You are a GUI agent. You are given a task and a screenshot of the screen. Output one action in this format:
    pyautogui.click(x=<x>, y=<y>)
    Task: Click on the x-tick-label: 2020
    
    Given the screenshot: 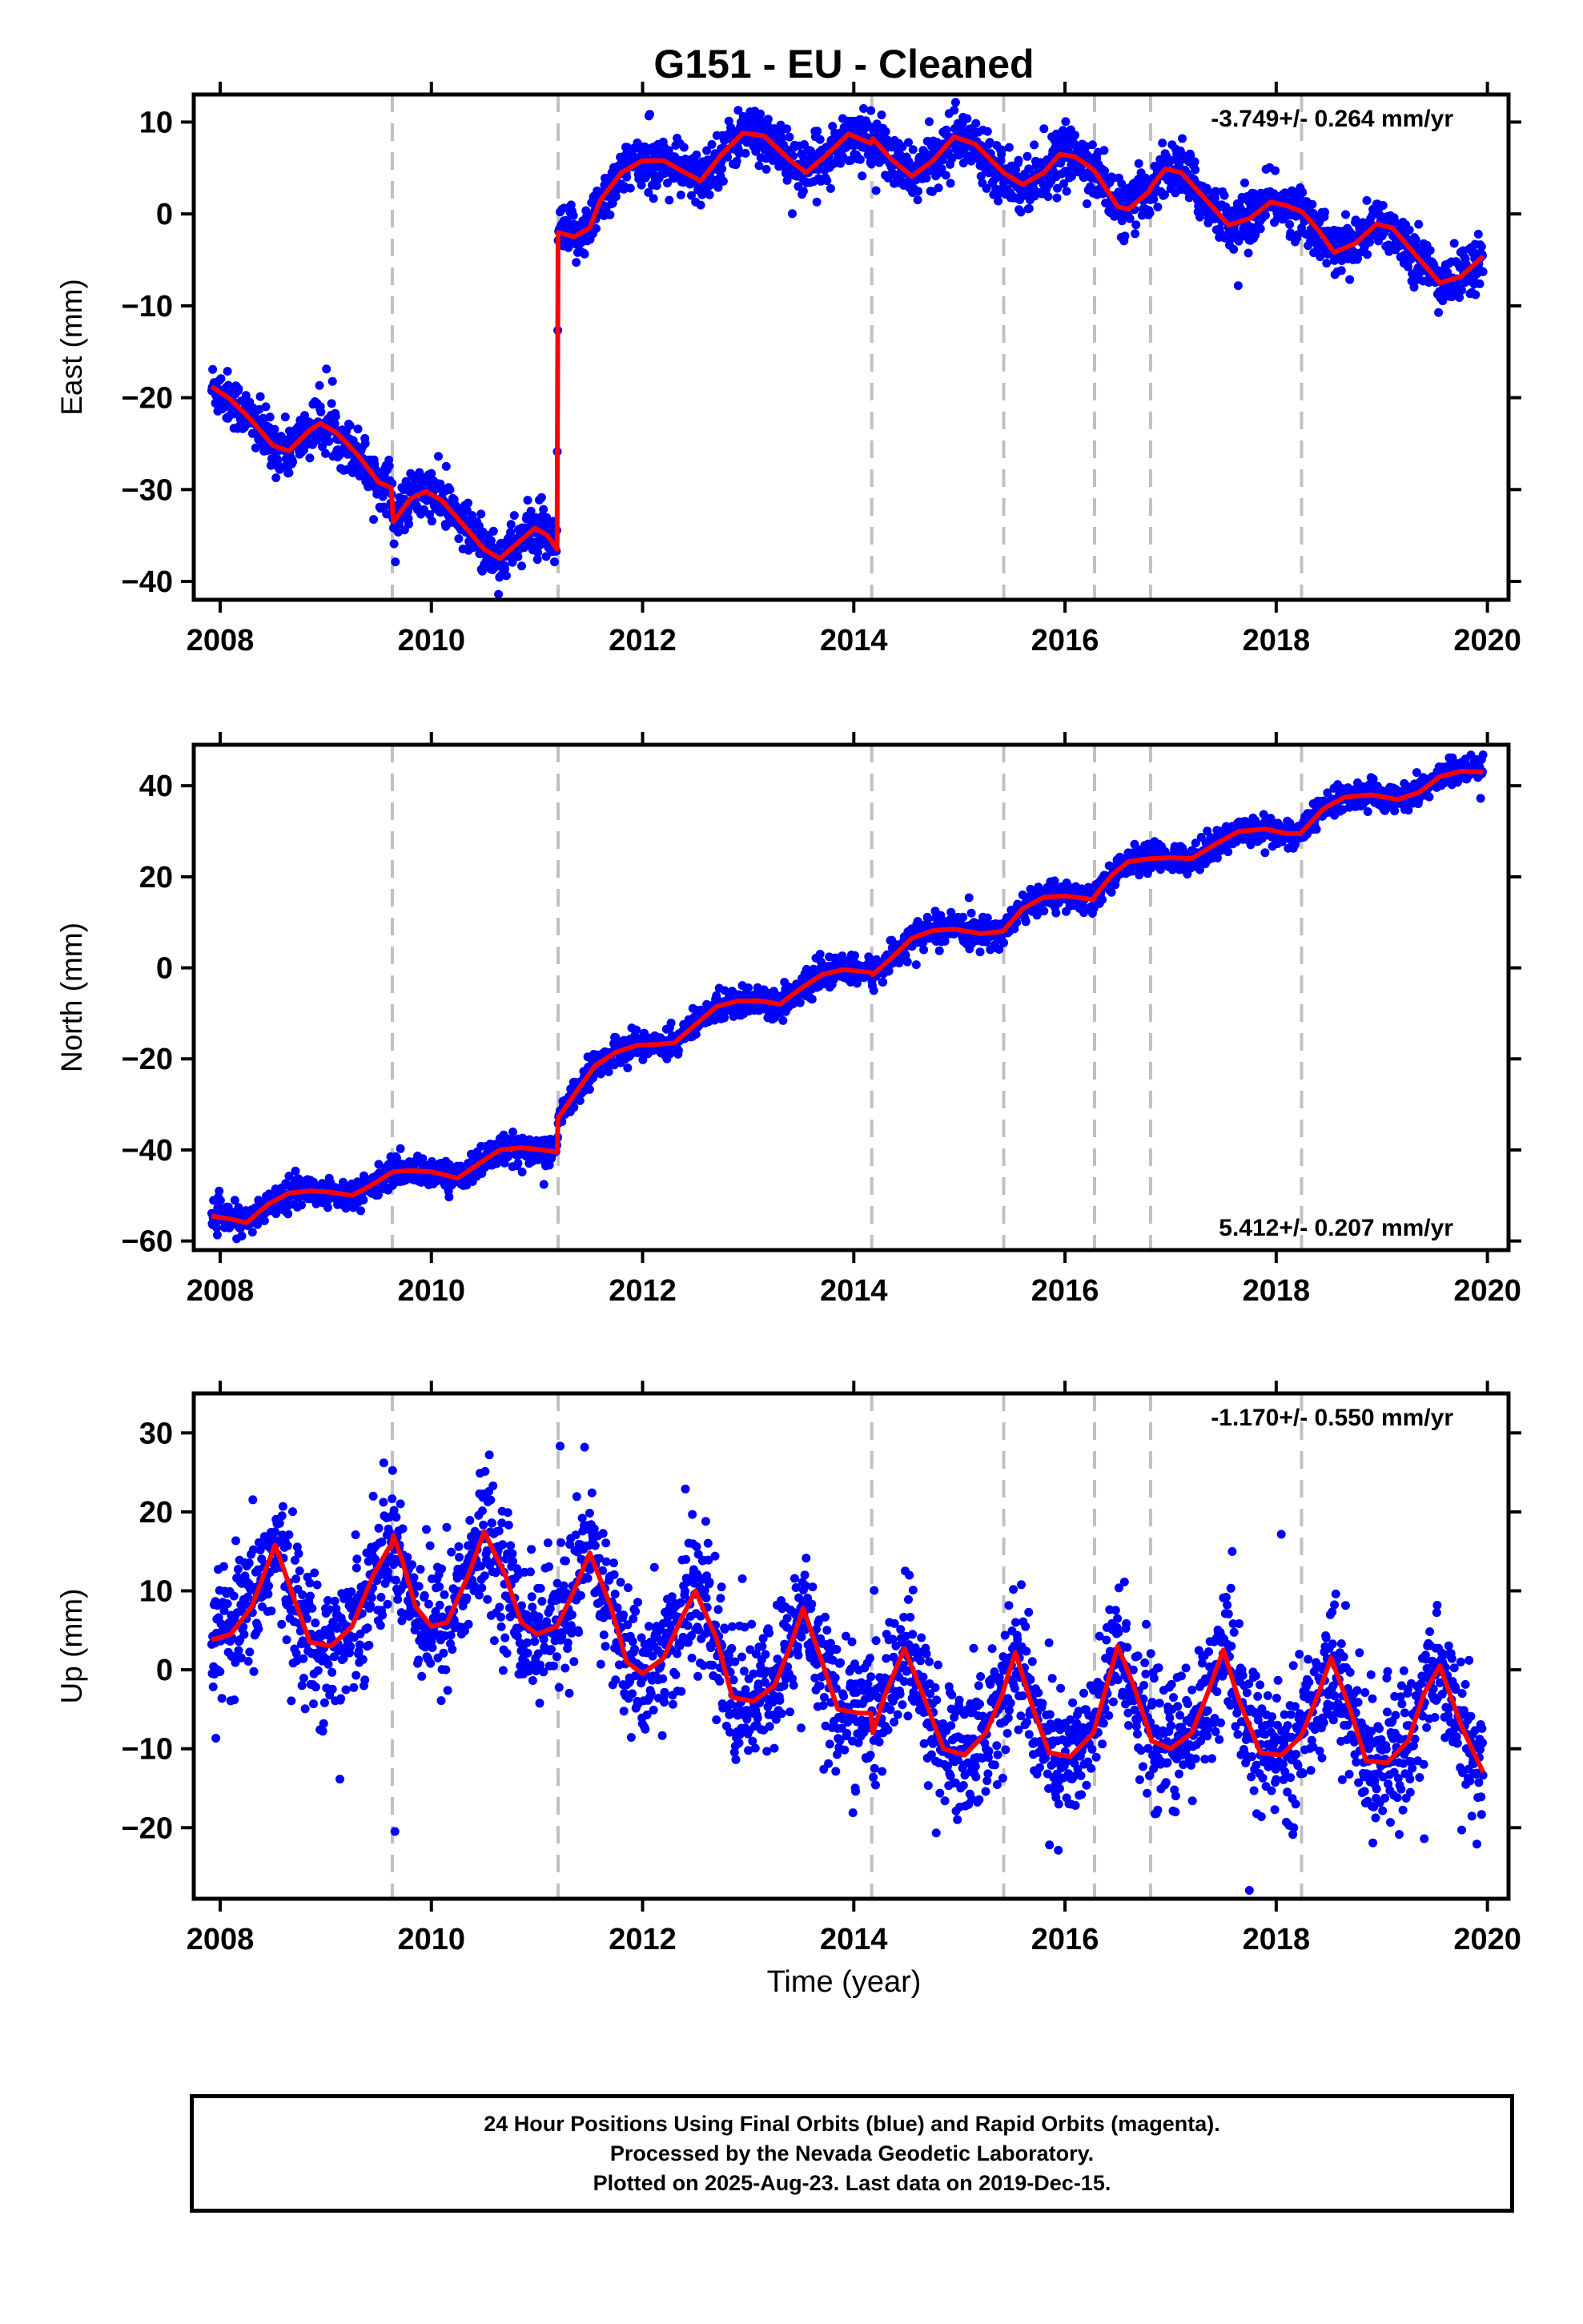 What is the action you would take?
    pyautogui.click(x=1487, y=640)
    